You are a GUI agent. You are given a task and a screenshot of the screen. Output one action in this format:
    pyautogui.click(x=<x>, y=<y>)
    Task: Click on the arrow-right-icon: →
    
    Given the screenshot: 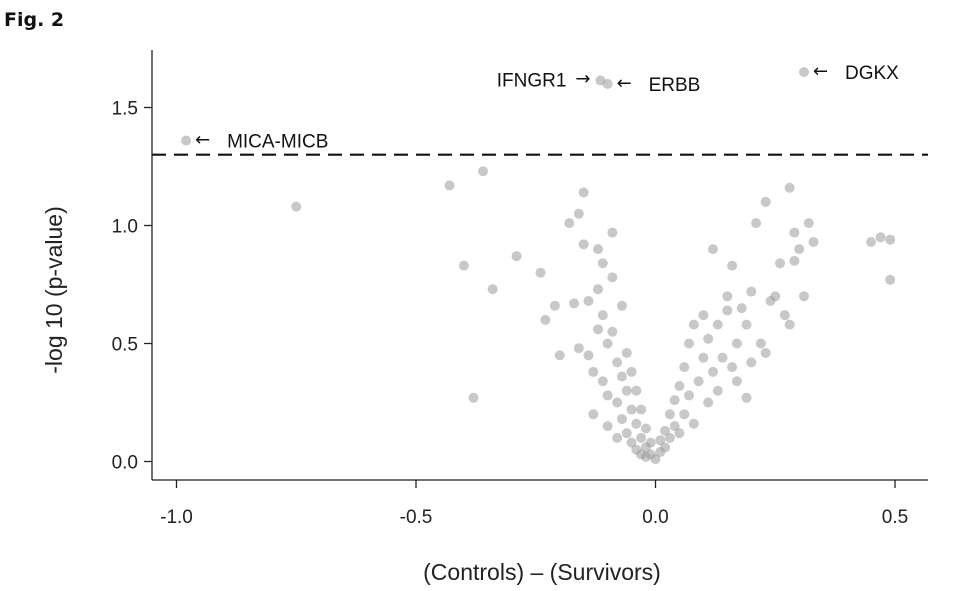 What is the action you would take?
    pyautogui.click(x=582, y=78)
    